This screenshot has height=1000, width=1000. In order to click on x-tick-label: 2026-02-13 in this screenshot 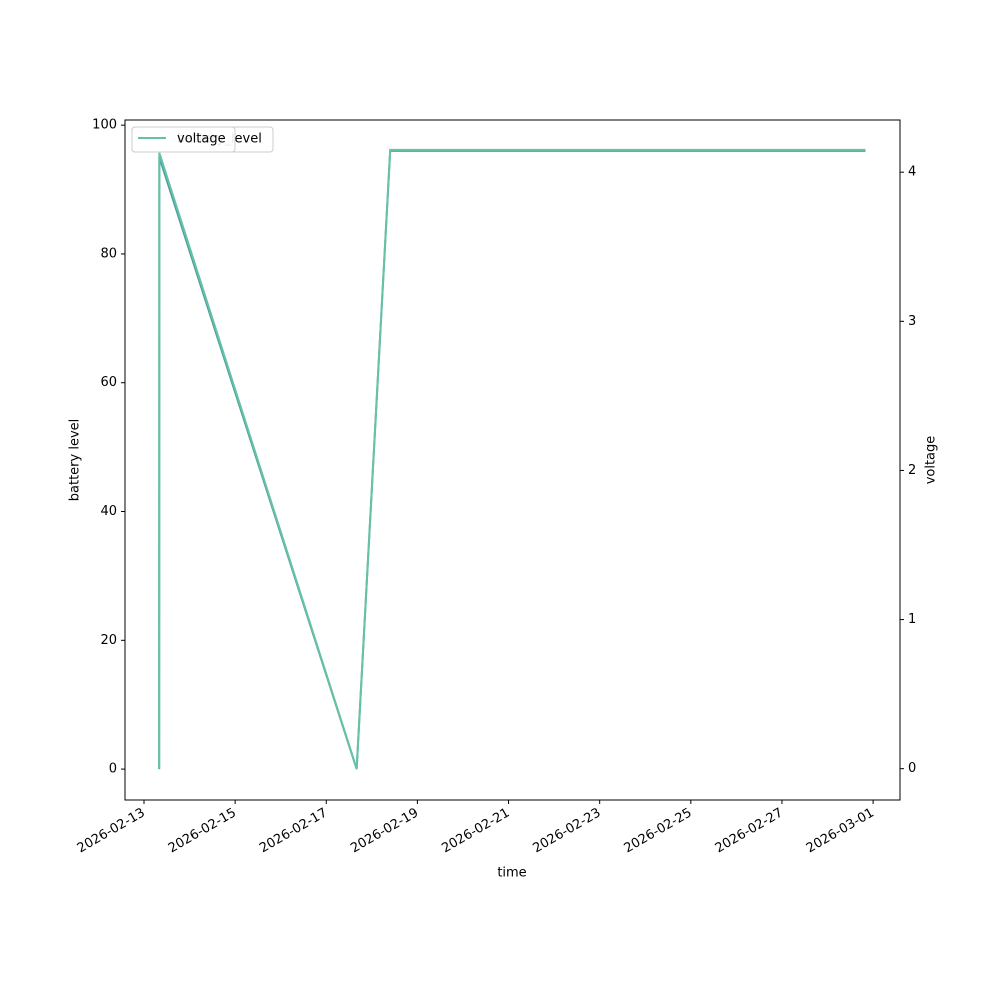, I will do `click(111, 831)`.